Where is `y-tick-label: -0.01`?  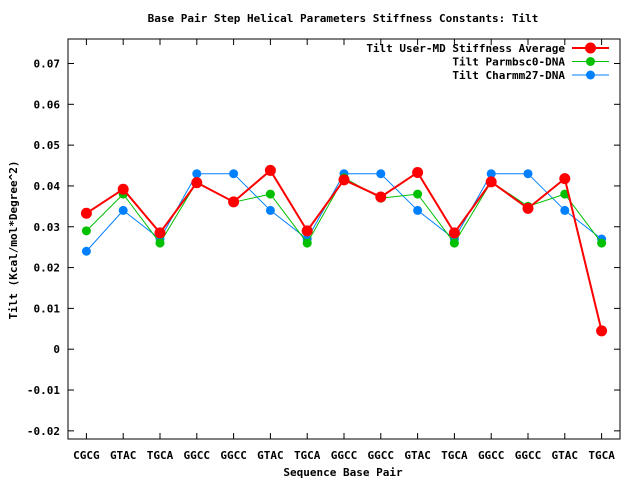 y-tick-label: -0.01 is located at coordinates (43, 390).